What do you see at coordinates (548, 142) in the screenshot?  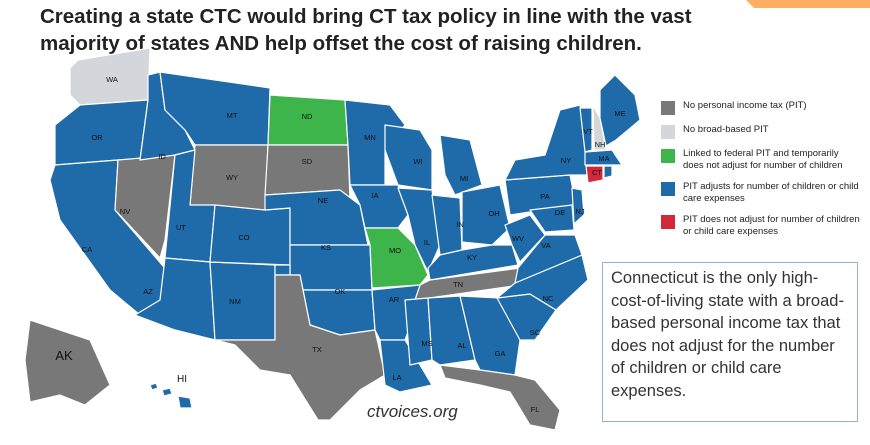 I see `state-ny` at bounding box center [548, 142].